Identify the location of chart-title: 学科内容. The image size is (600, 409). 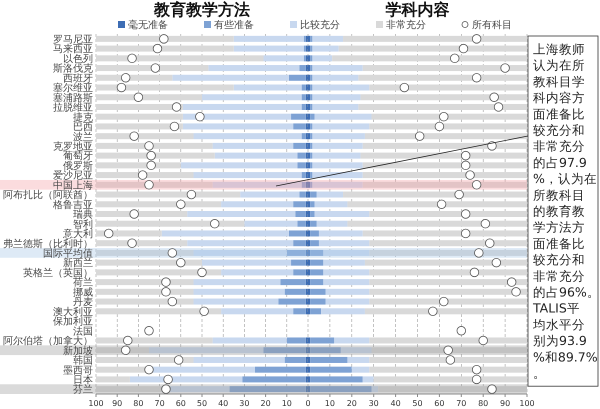
(418, 9).